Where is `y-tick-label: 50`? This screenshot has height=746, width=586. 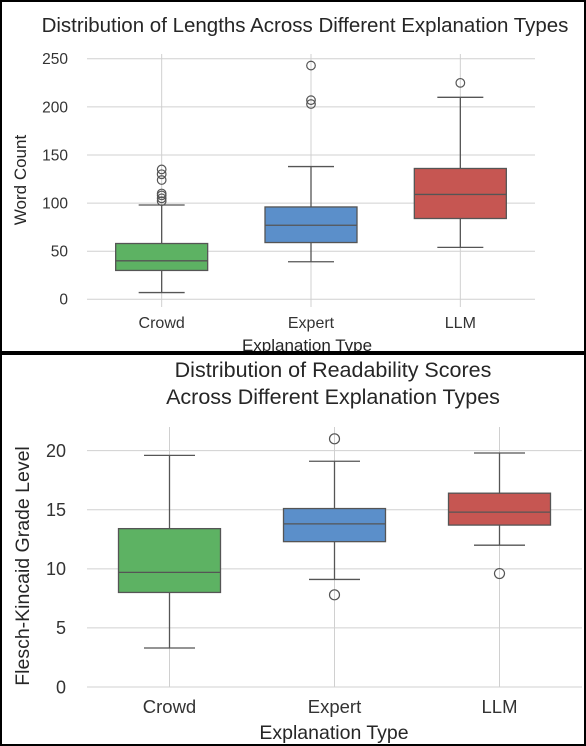
y-tick-label: 50 is located at coordinates (60, 252).